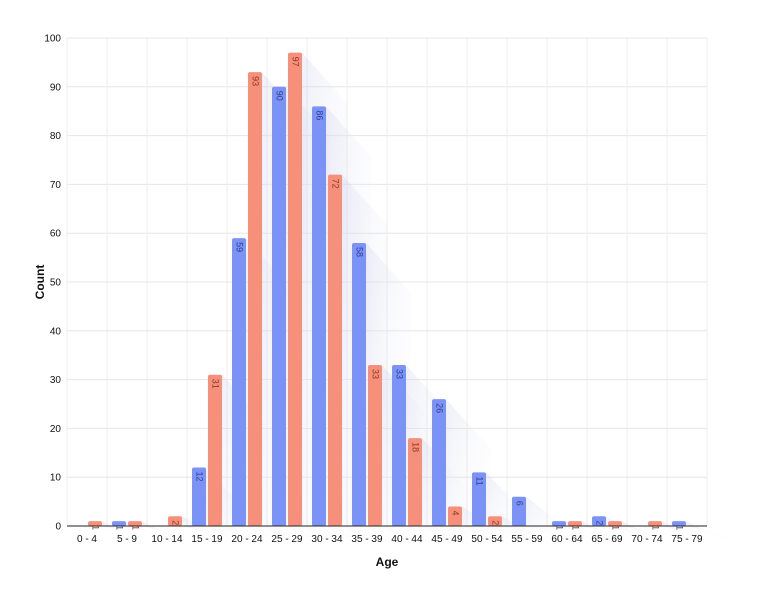 The height and width of the screenshot is (601, 760). Describe the element at coordinates (240, 247) in the screenshot. I see `bar-value-label: 59` at that location.